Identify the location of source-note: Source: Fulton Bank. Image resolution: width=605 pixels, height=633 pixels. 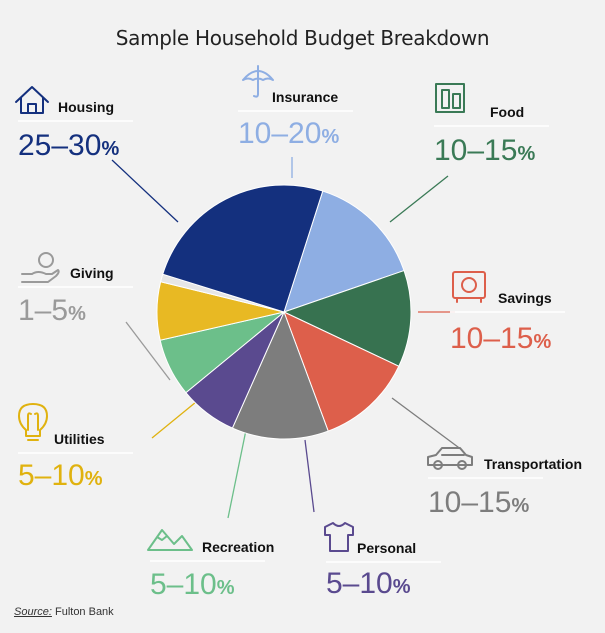
(64, 612).